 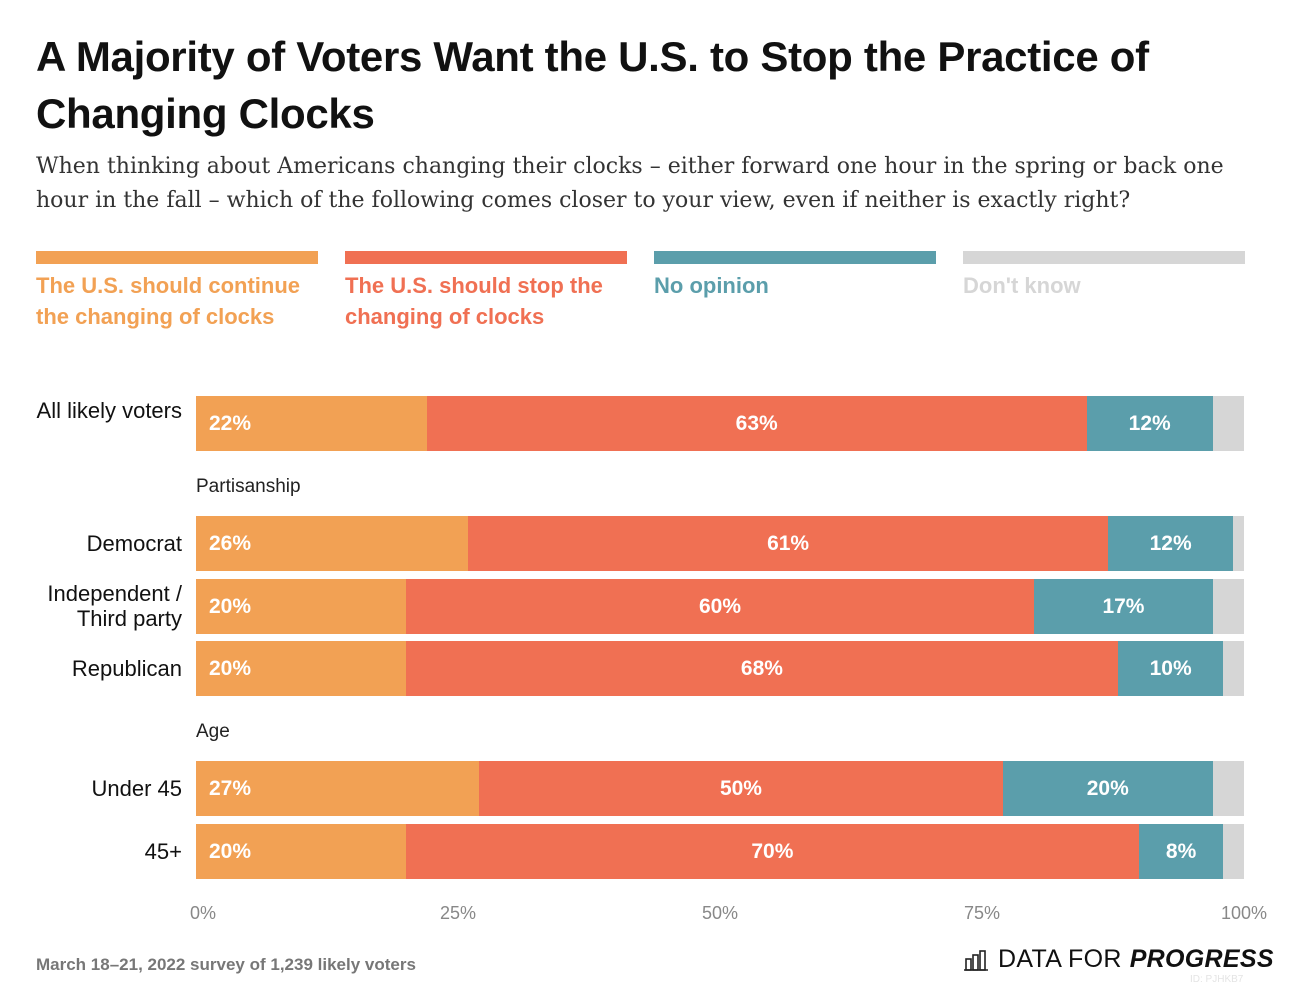 What do you see at coordinates (114, 606) in the screenshot?
I see `row-label: Independent / Third party` at bounding box center [114, 606].